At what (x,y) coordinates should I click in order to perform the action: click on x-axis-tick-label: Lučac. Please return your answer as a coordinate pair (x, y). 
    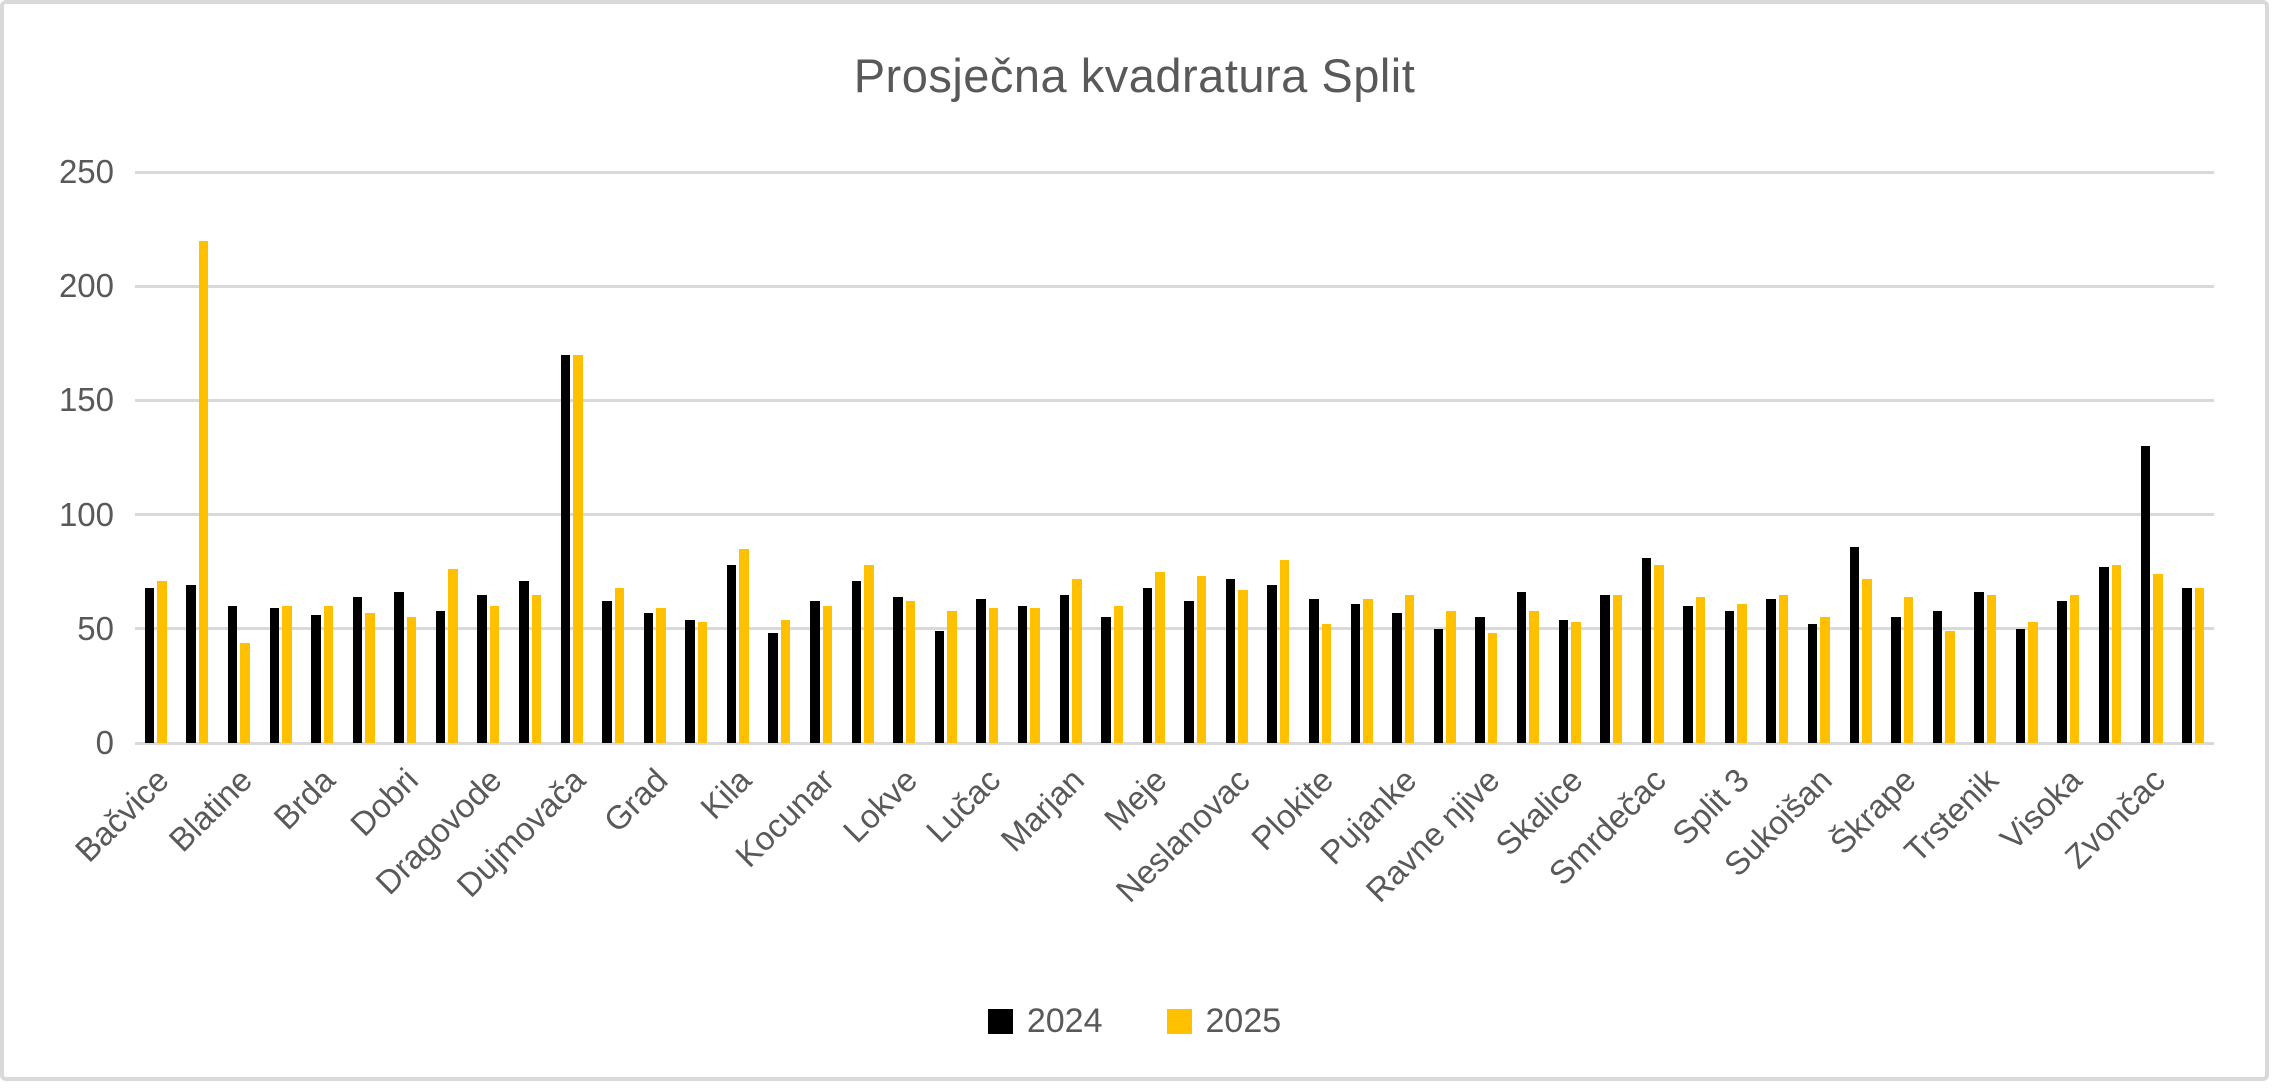
    Looking at the image, I should click on (963, 805).